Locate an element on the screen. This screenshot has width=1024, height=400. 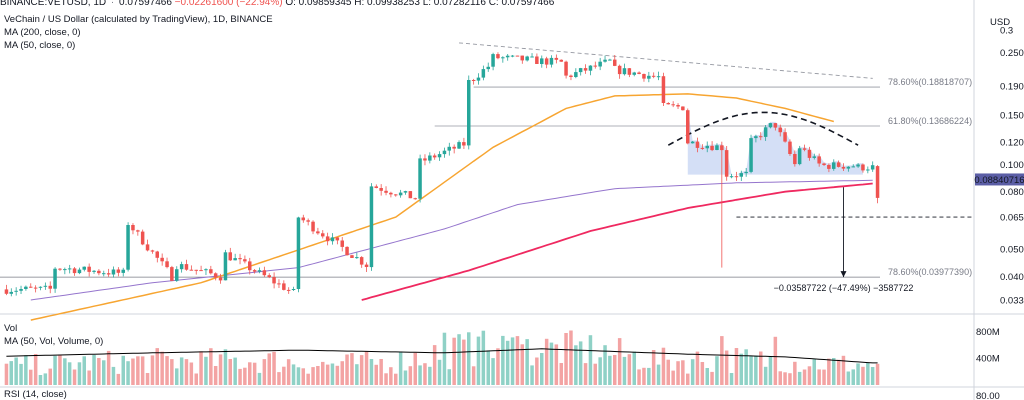
current-price-tag is located at coordinates (999, 179).